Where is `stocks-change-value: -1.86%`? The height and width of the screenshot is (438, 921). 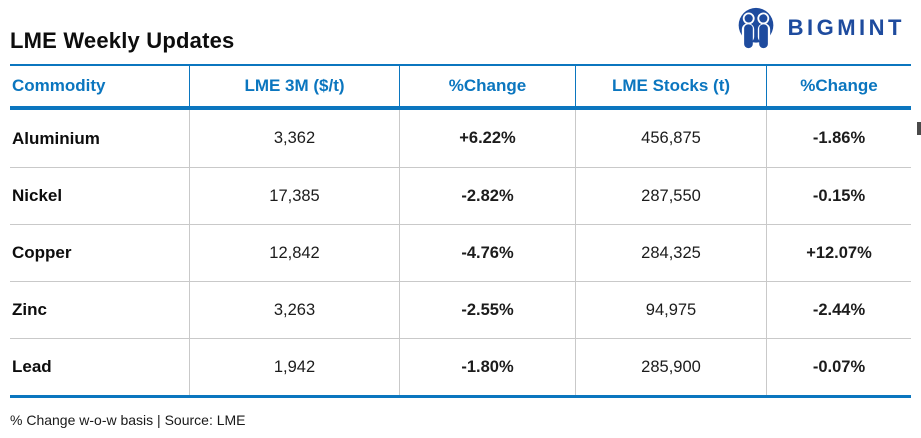
stocks-change-value: -1.86% is located at coordinates (839, 138).